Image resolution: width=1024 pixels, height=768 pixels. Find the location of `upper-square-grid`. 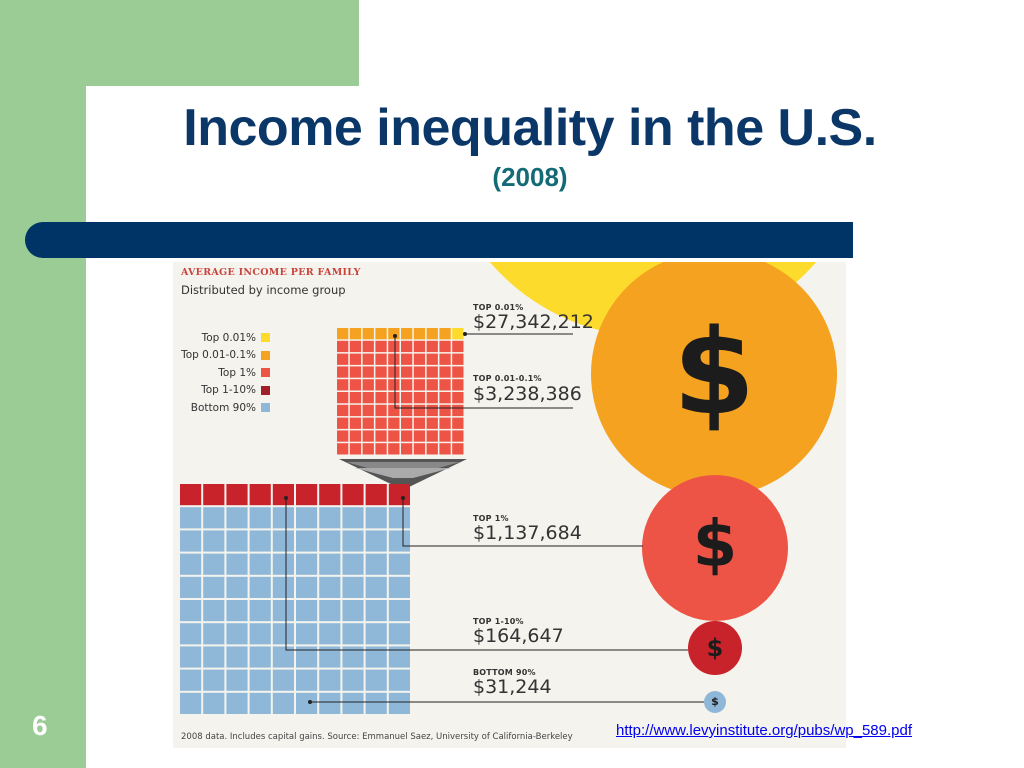

upper-square-grid is located at coordinates (400, 391).